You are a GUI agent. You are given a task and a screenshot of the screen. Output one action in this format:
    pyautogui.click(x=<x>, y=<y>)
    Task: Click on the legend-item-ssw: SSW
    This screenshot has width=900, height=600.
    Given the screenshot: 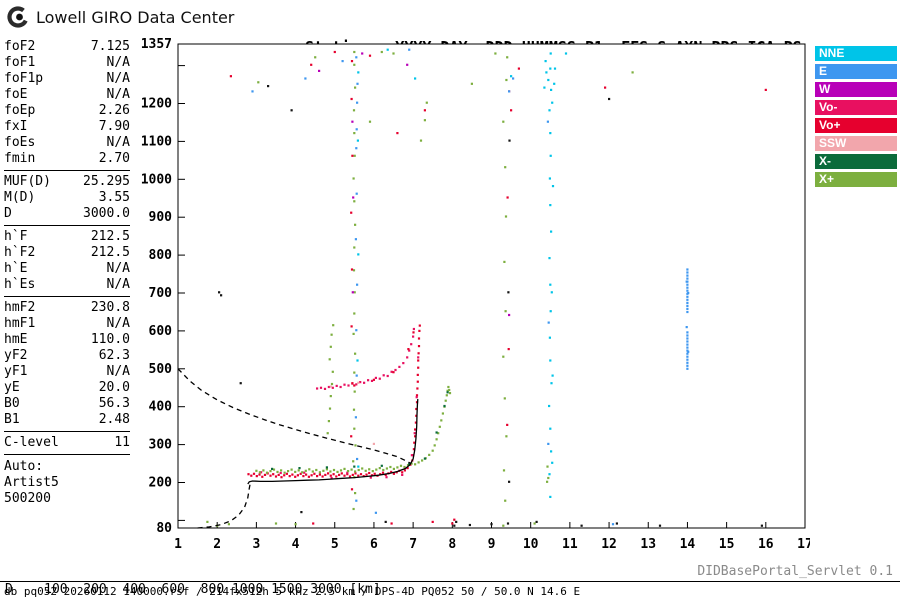 What is the action you would take?
    pyautogui.click(x=856, y=143)
    